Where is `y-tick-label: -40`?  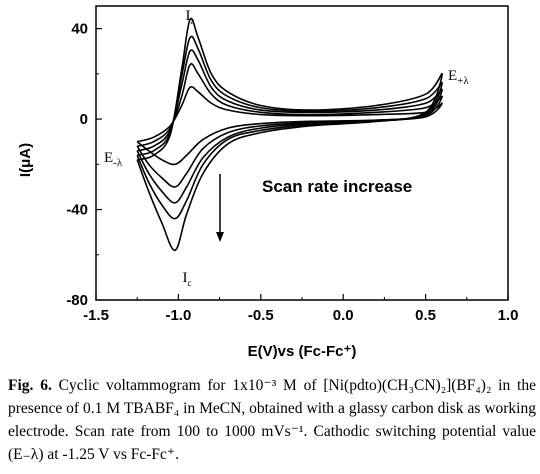
y-tick-label: -40 is located at coordinates (77, 210).